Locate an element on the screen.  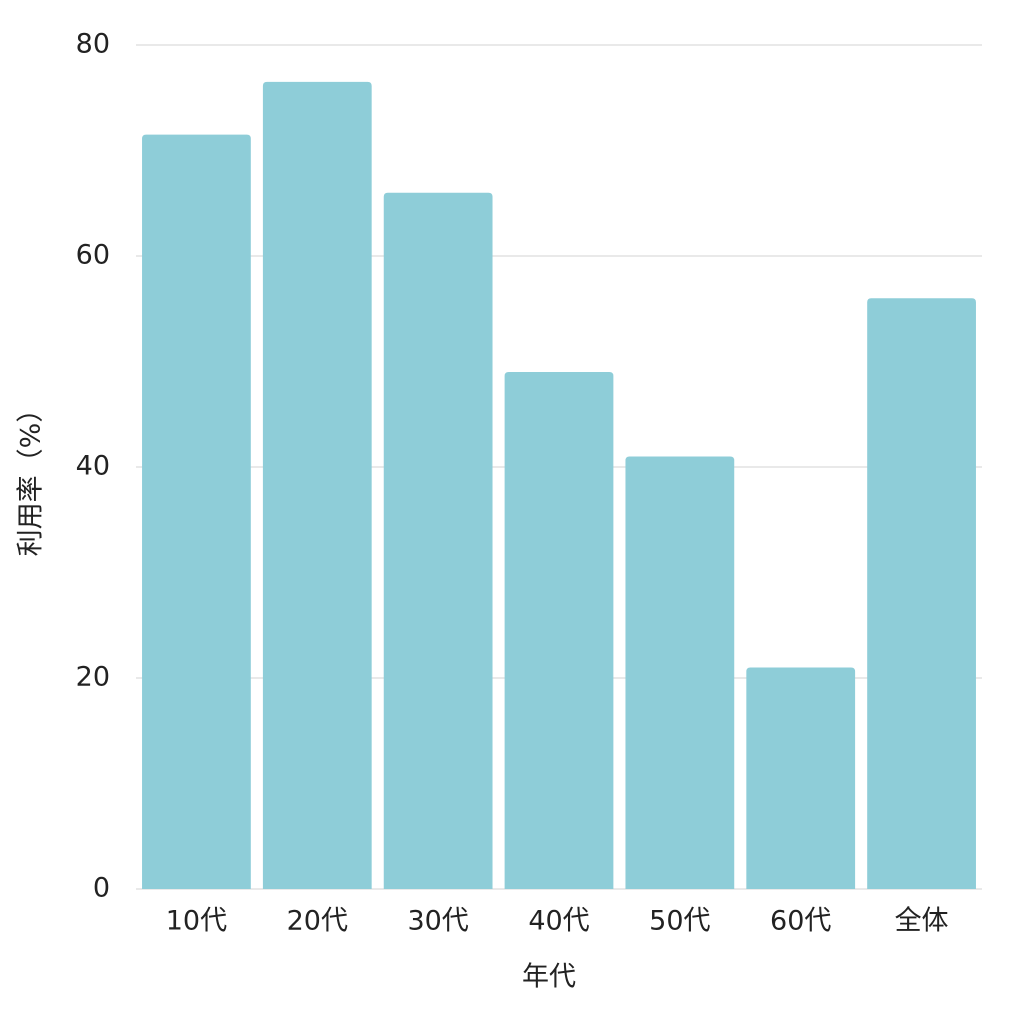
y-tick-label: 40 is located at coordinates (93, 466).